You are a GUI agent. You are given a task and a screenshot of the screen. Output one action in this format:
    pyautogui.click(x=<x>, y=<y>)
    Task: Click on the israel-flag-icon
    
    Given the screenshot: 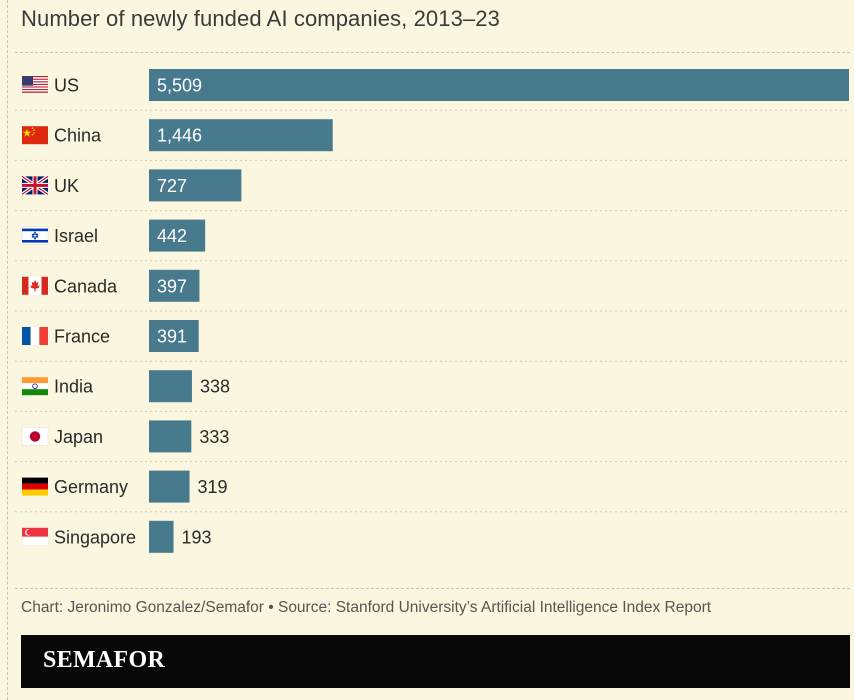 What is the action you would take?
    pyautogui.click(x=35, y=235)
    